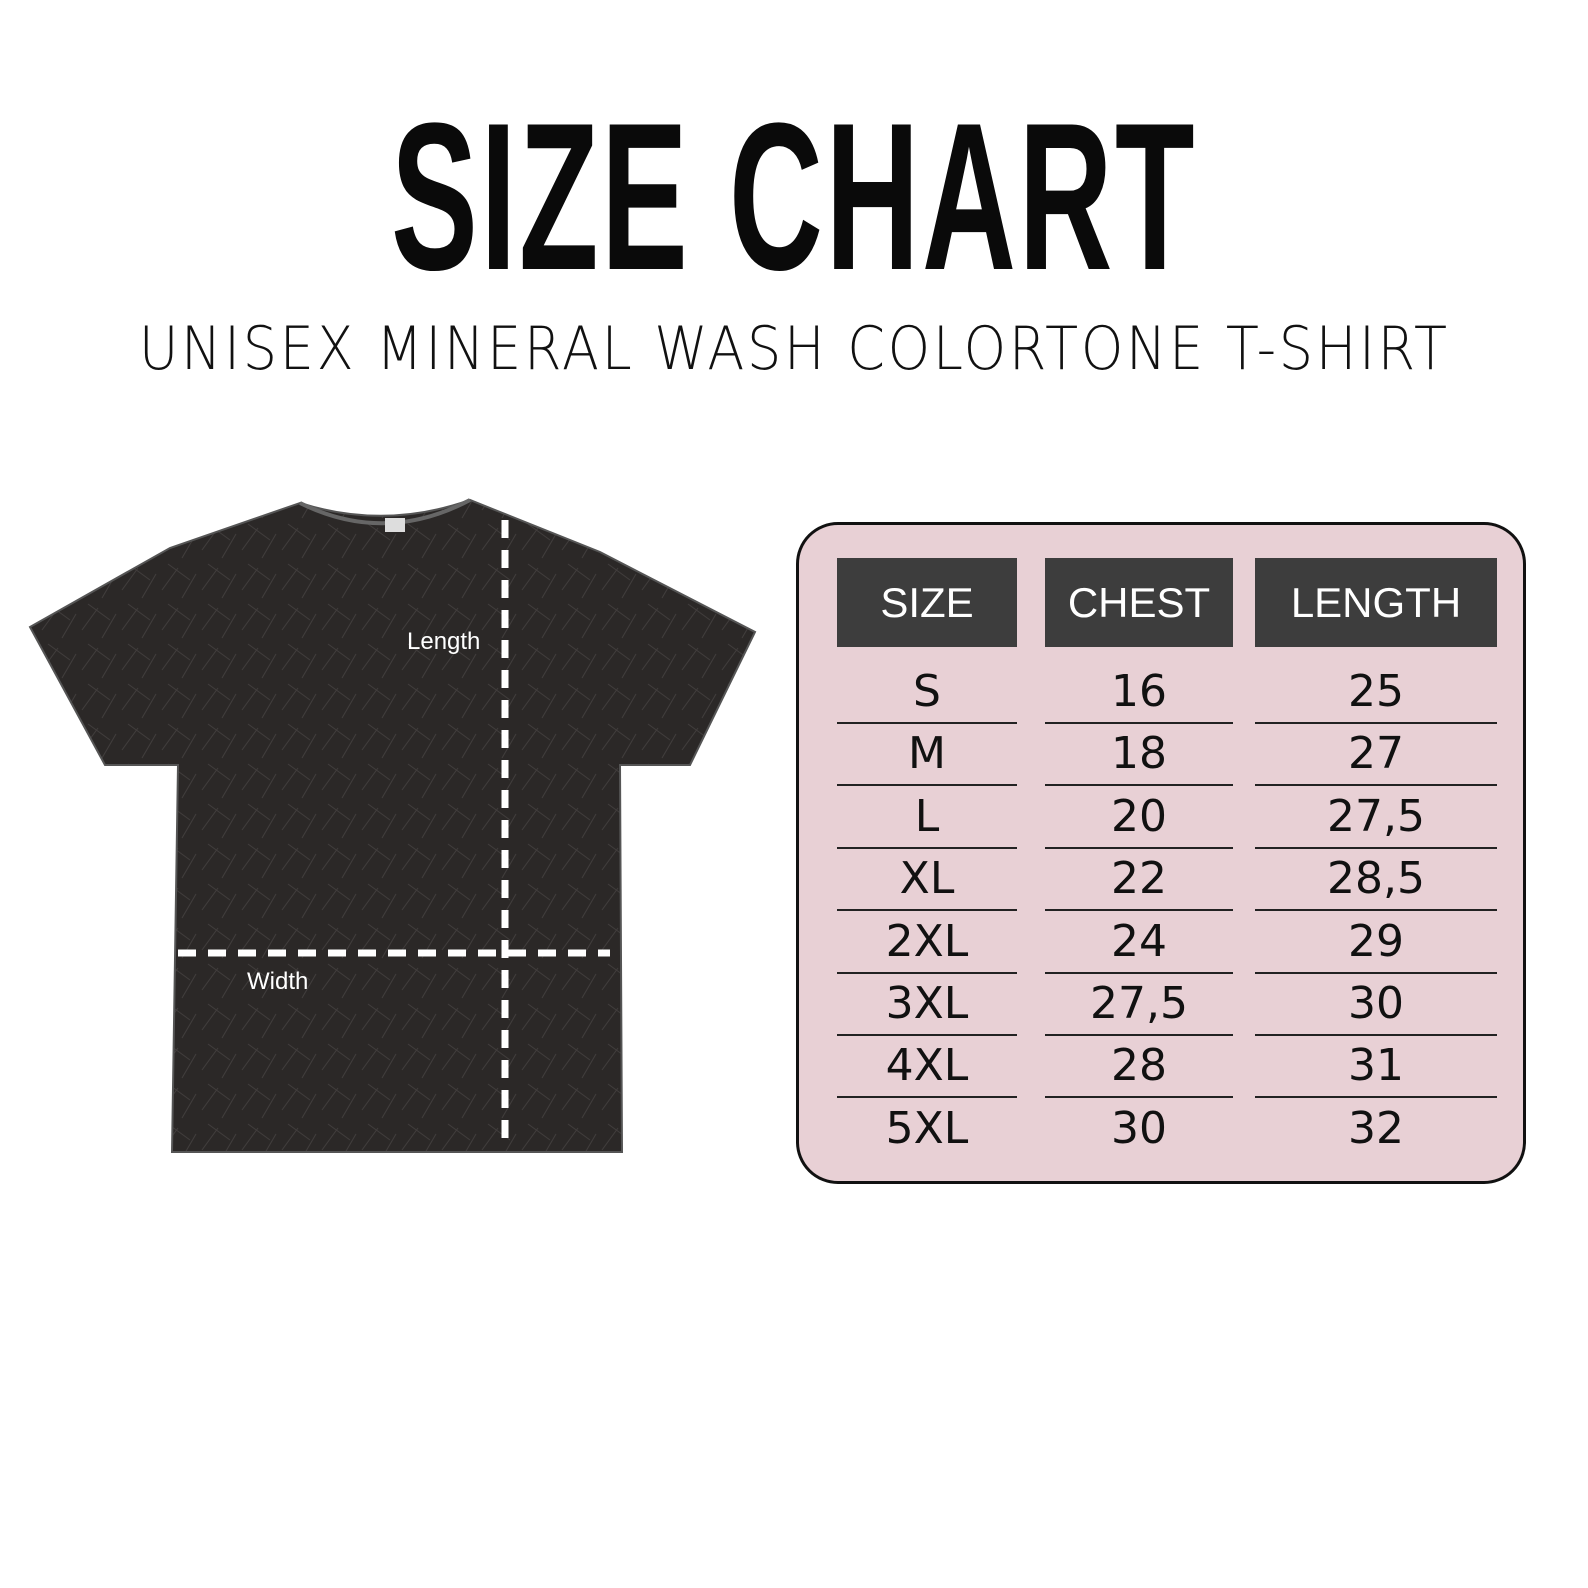  I want to click on cell-length: 29, so click(1376, 941).